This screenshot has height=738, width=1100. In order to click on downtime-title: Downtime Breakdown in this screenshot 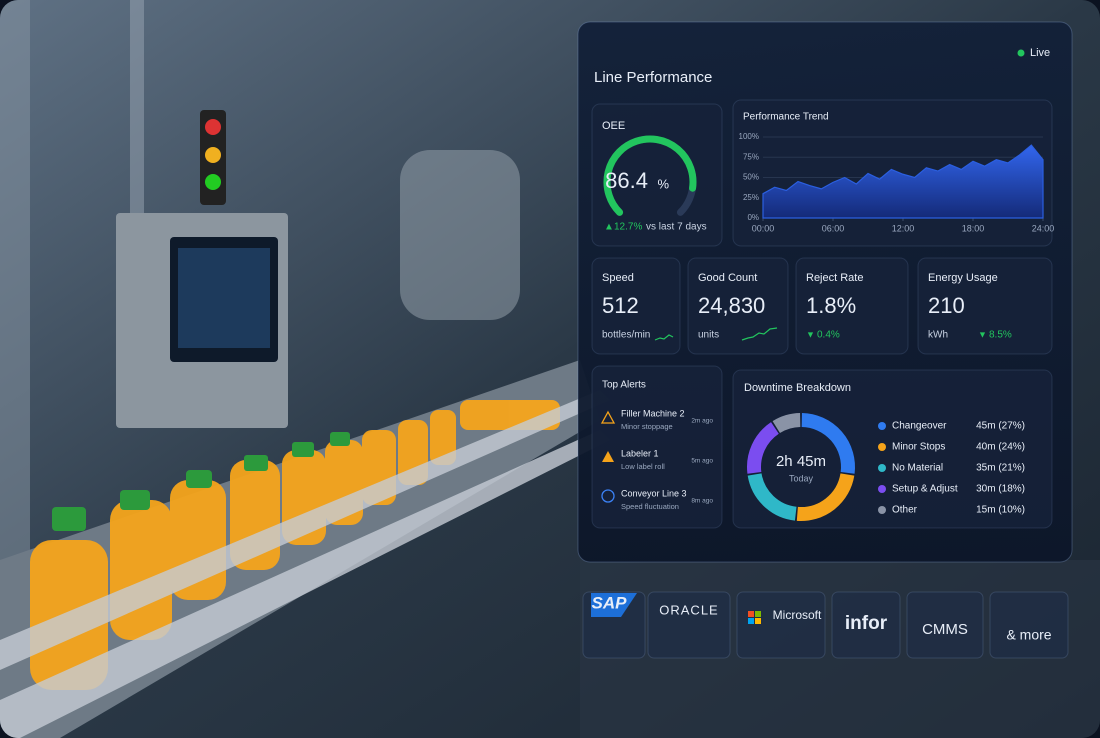, I will do `click(797, 388)`.